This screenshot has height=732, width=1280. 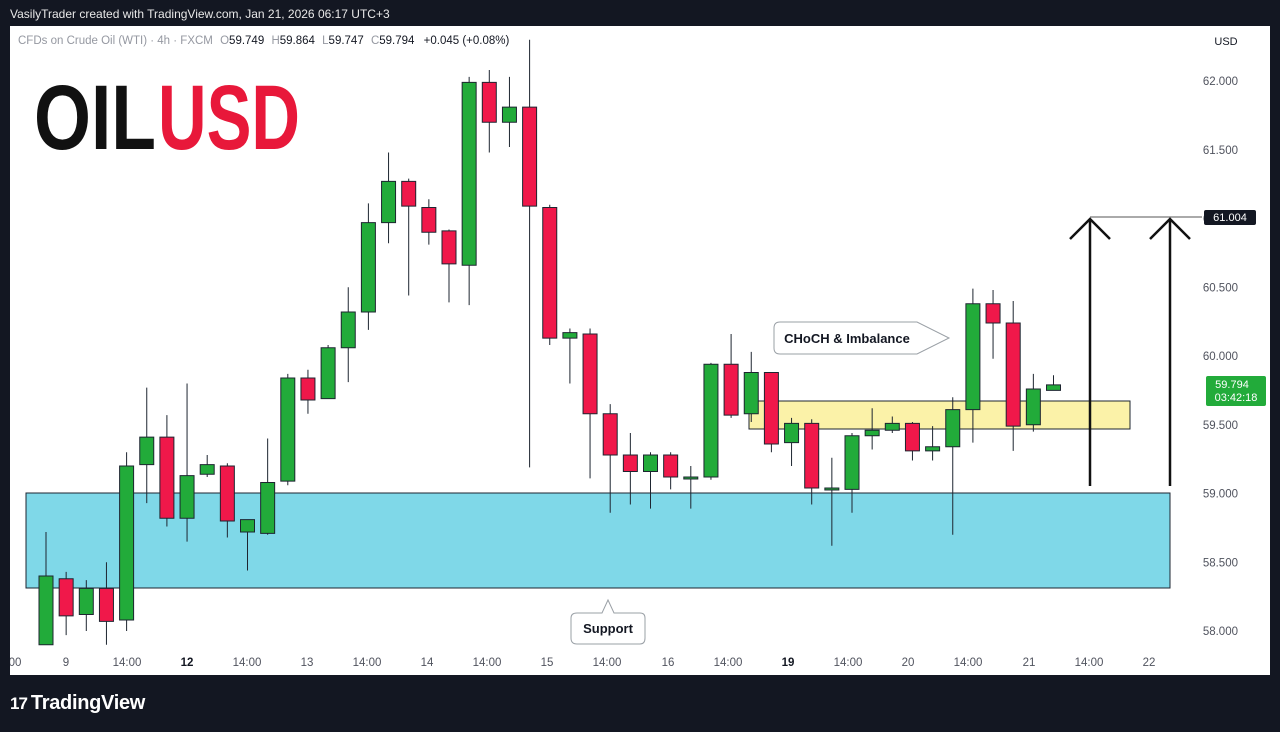 I want to click on title-usd: USD, so click(x=229, y=118).